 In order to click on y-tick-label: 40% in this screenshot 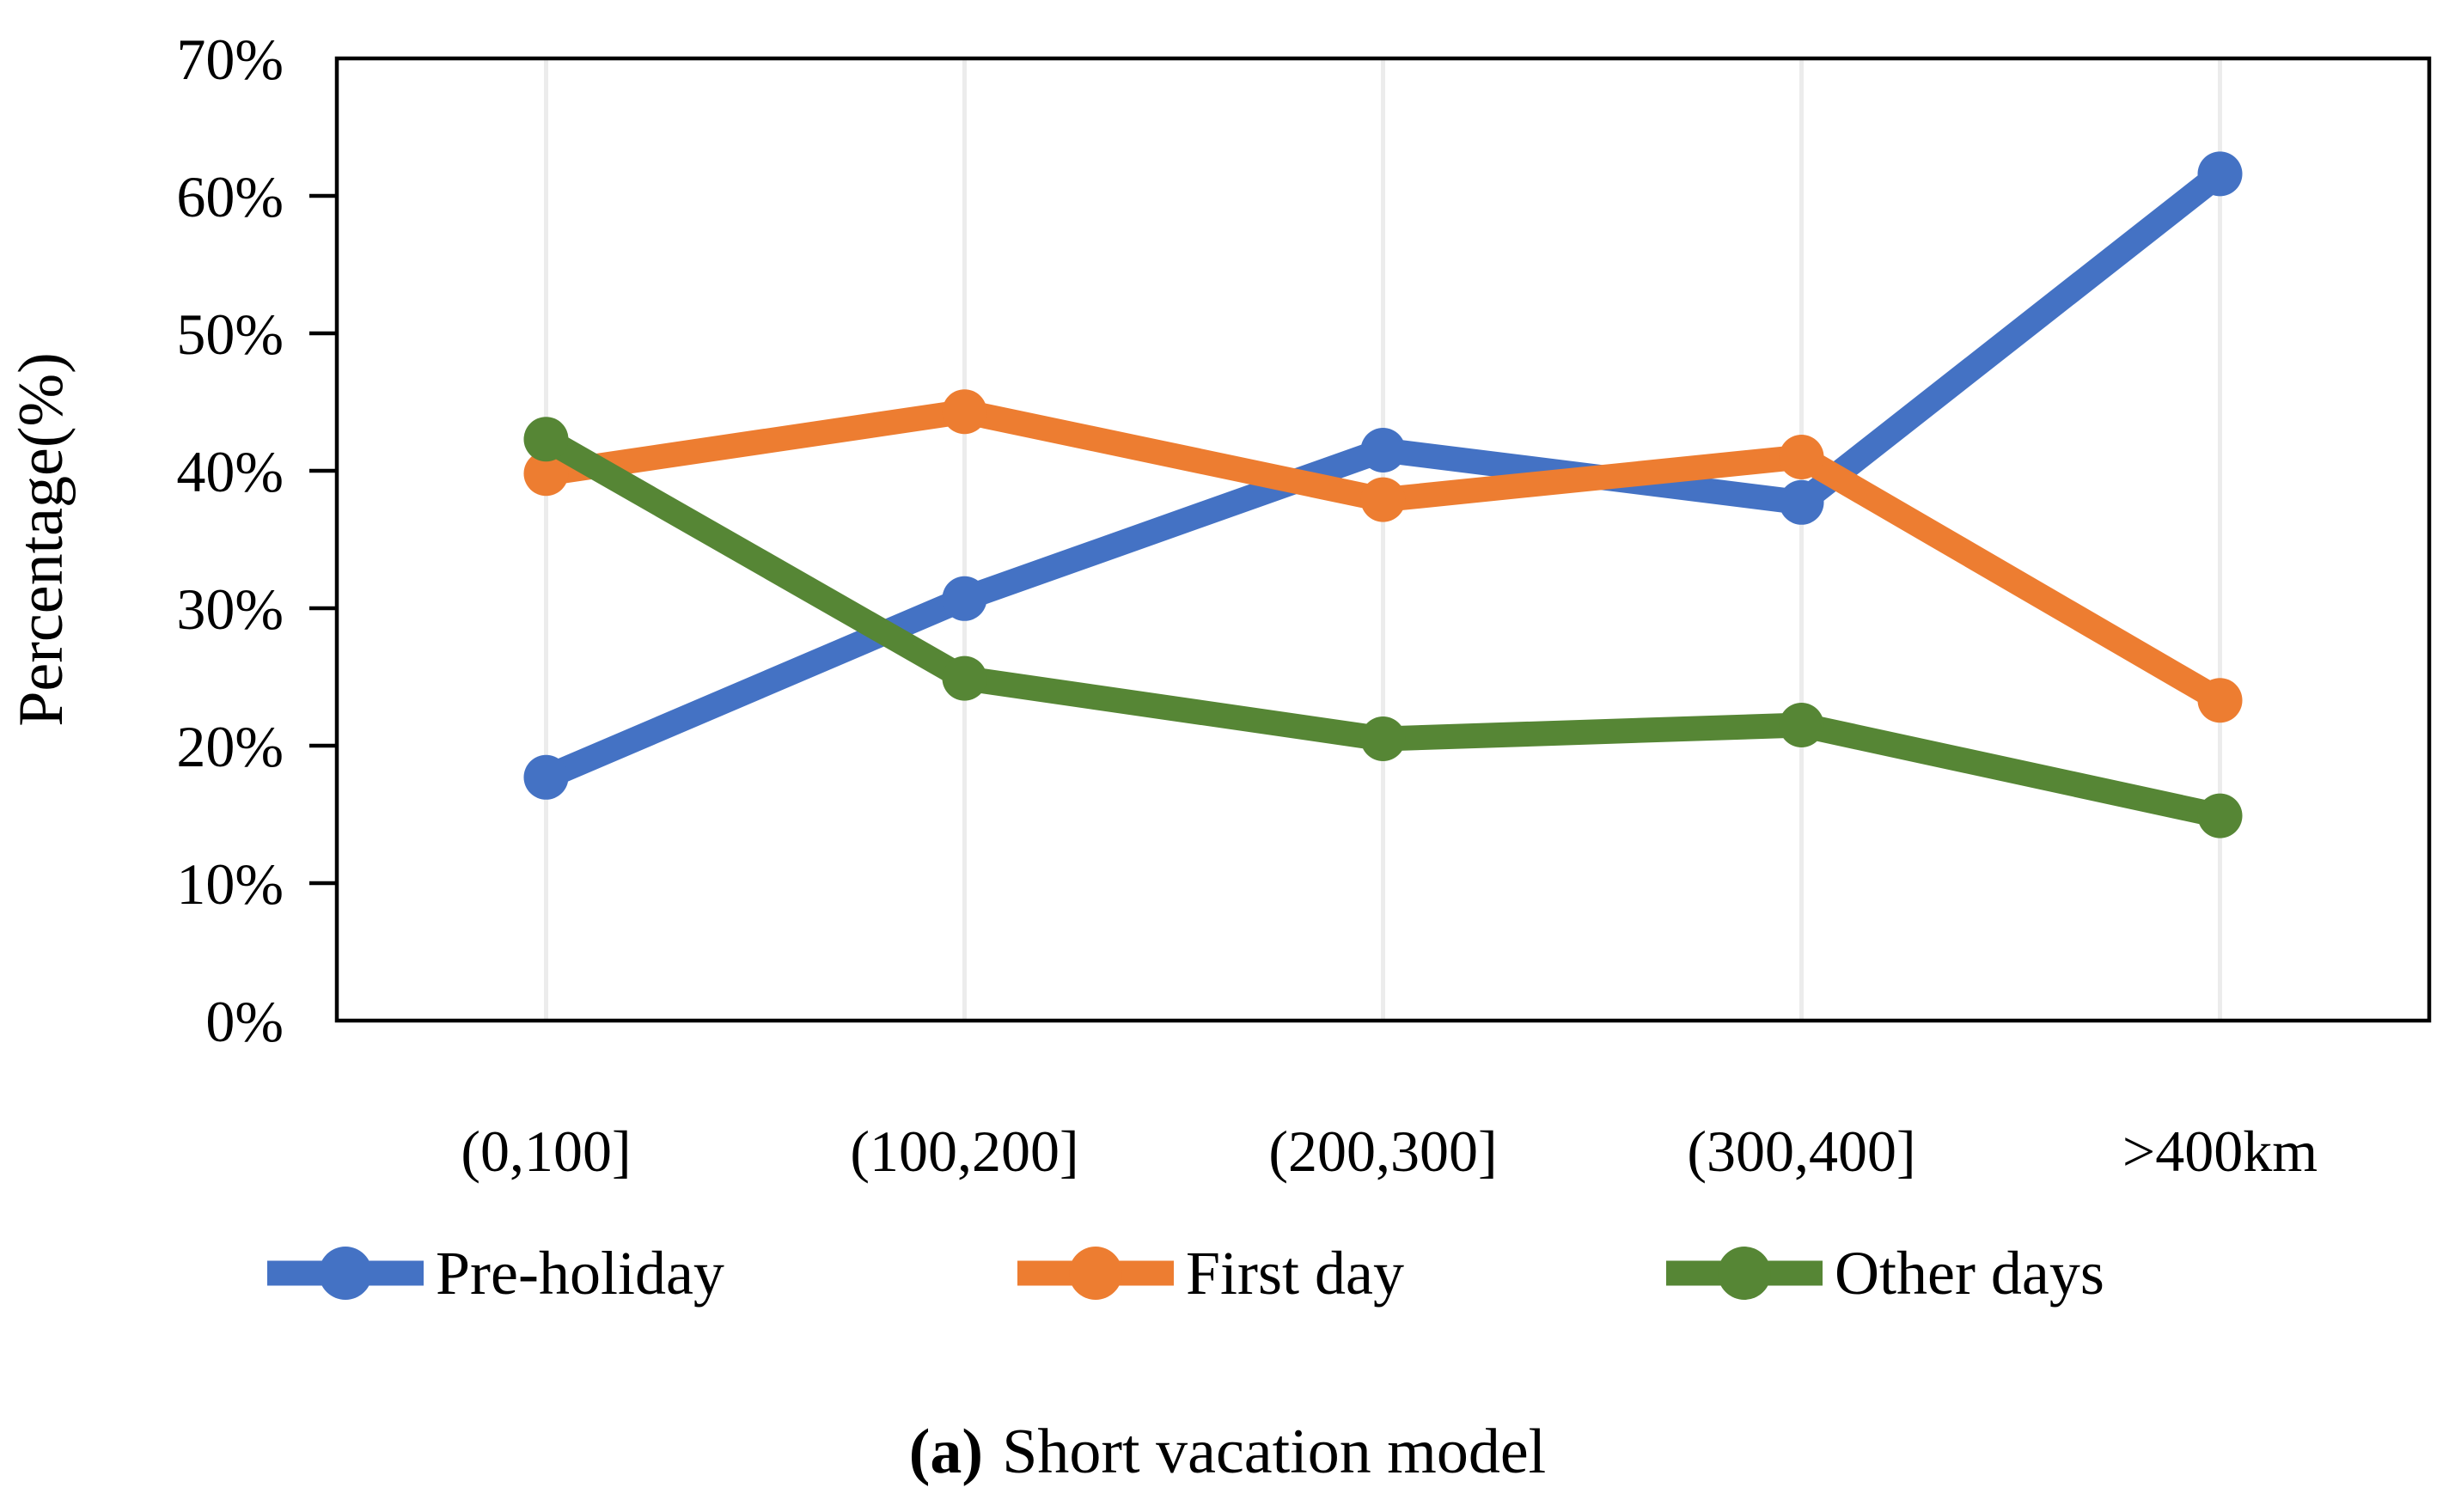, I will do `click(230, 471)`.